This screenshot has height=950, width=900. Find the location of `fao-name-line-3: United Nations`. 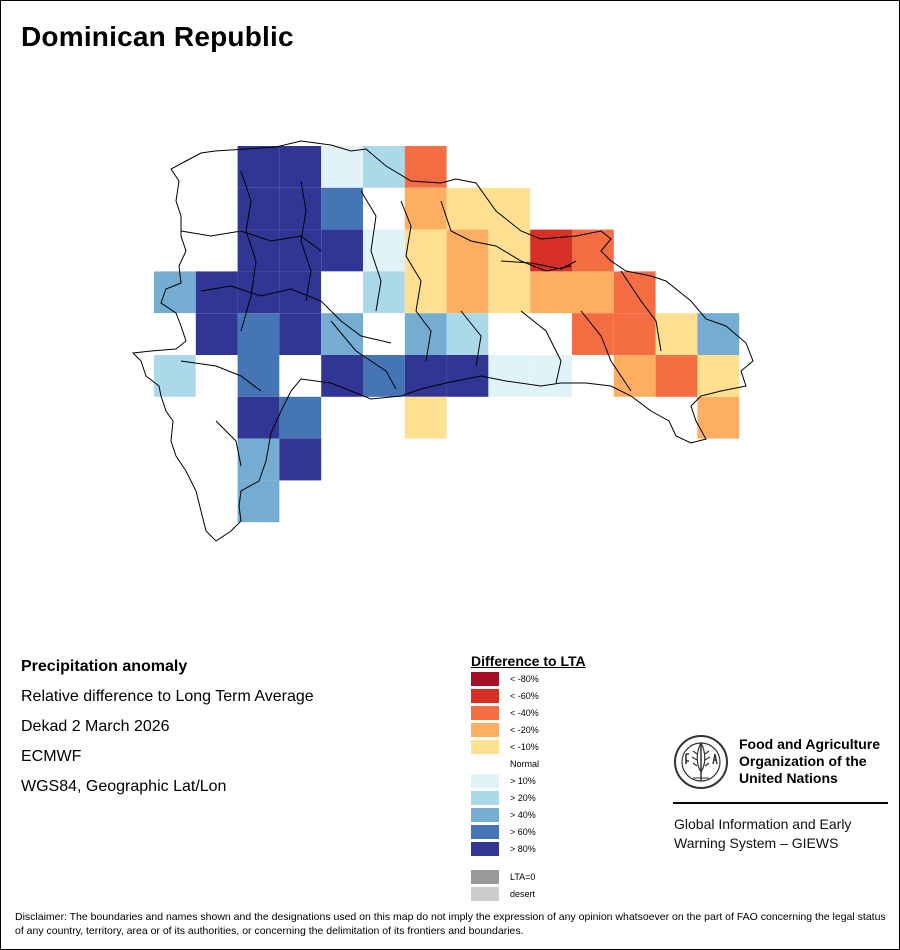

fao-name-line-3: United Nations is located at coordinates (788, 778).